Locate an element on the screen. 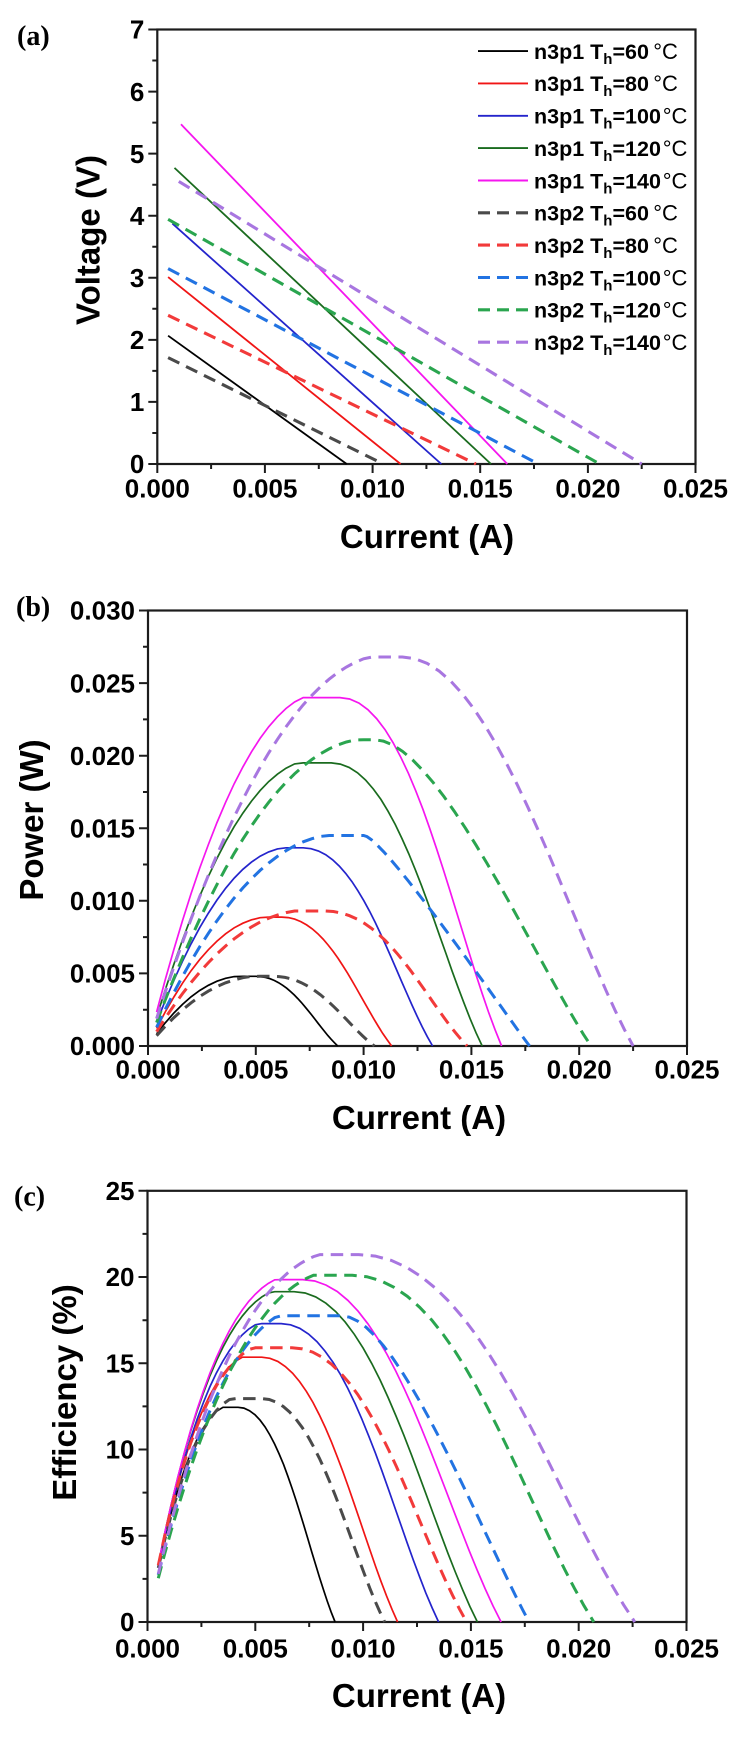  svg-text: (a) is located at coordinates (33, 36).